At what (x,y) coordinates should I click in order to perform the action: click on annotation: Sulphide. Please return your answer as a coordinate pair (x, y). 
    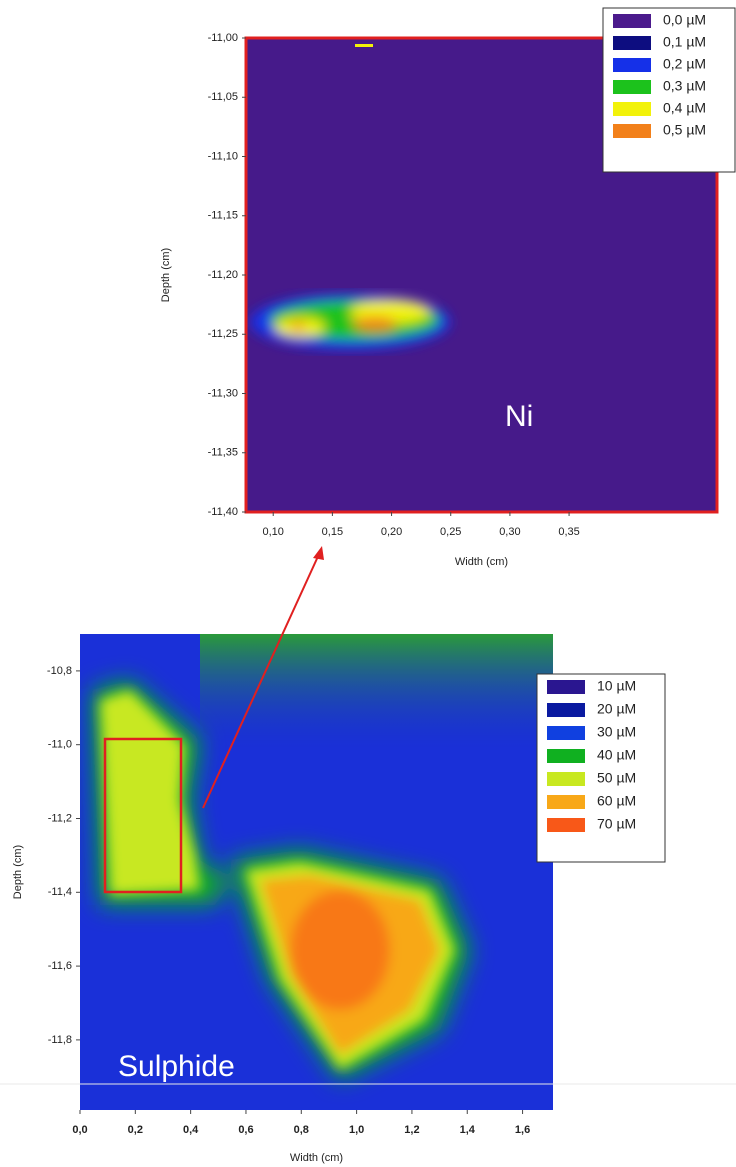
    Looking at the image, I should click on (176, 1066).